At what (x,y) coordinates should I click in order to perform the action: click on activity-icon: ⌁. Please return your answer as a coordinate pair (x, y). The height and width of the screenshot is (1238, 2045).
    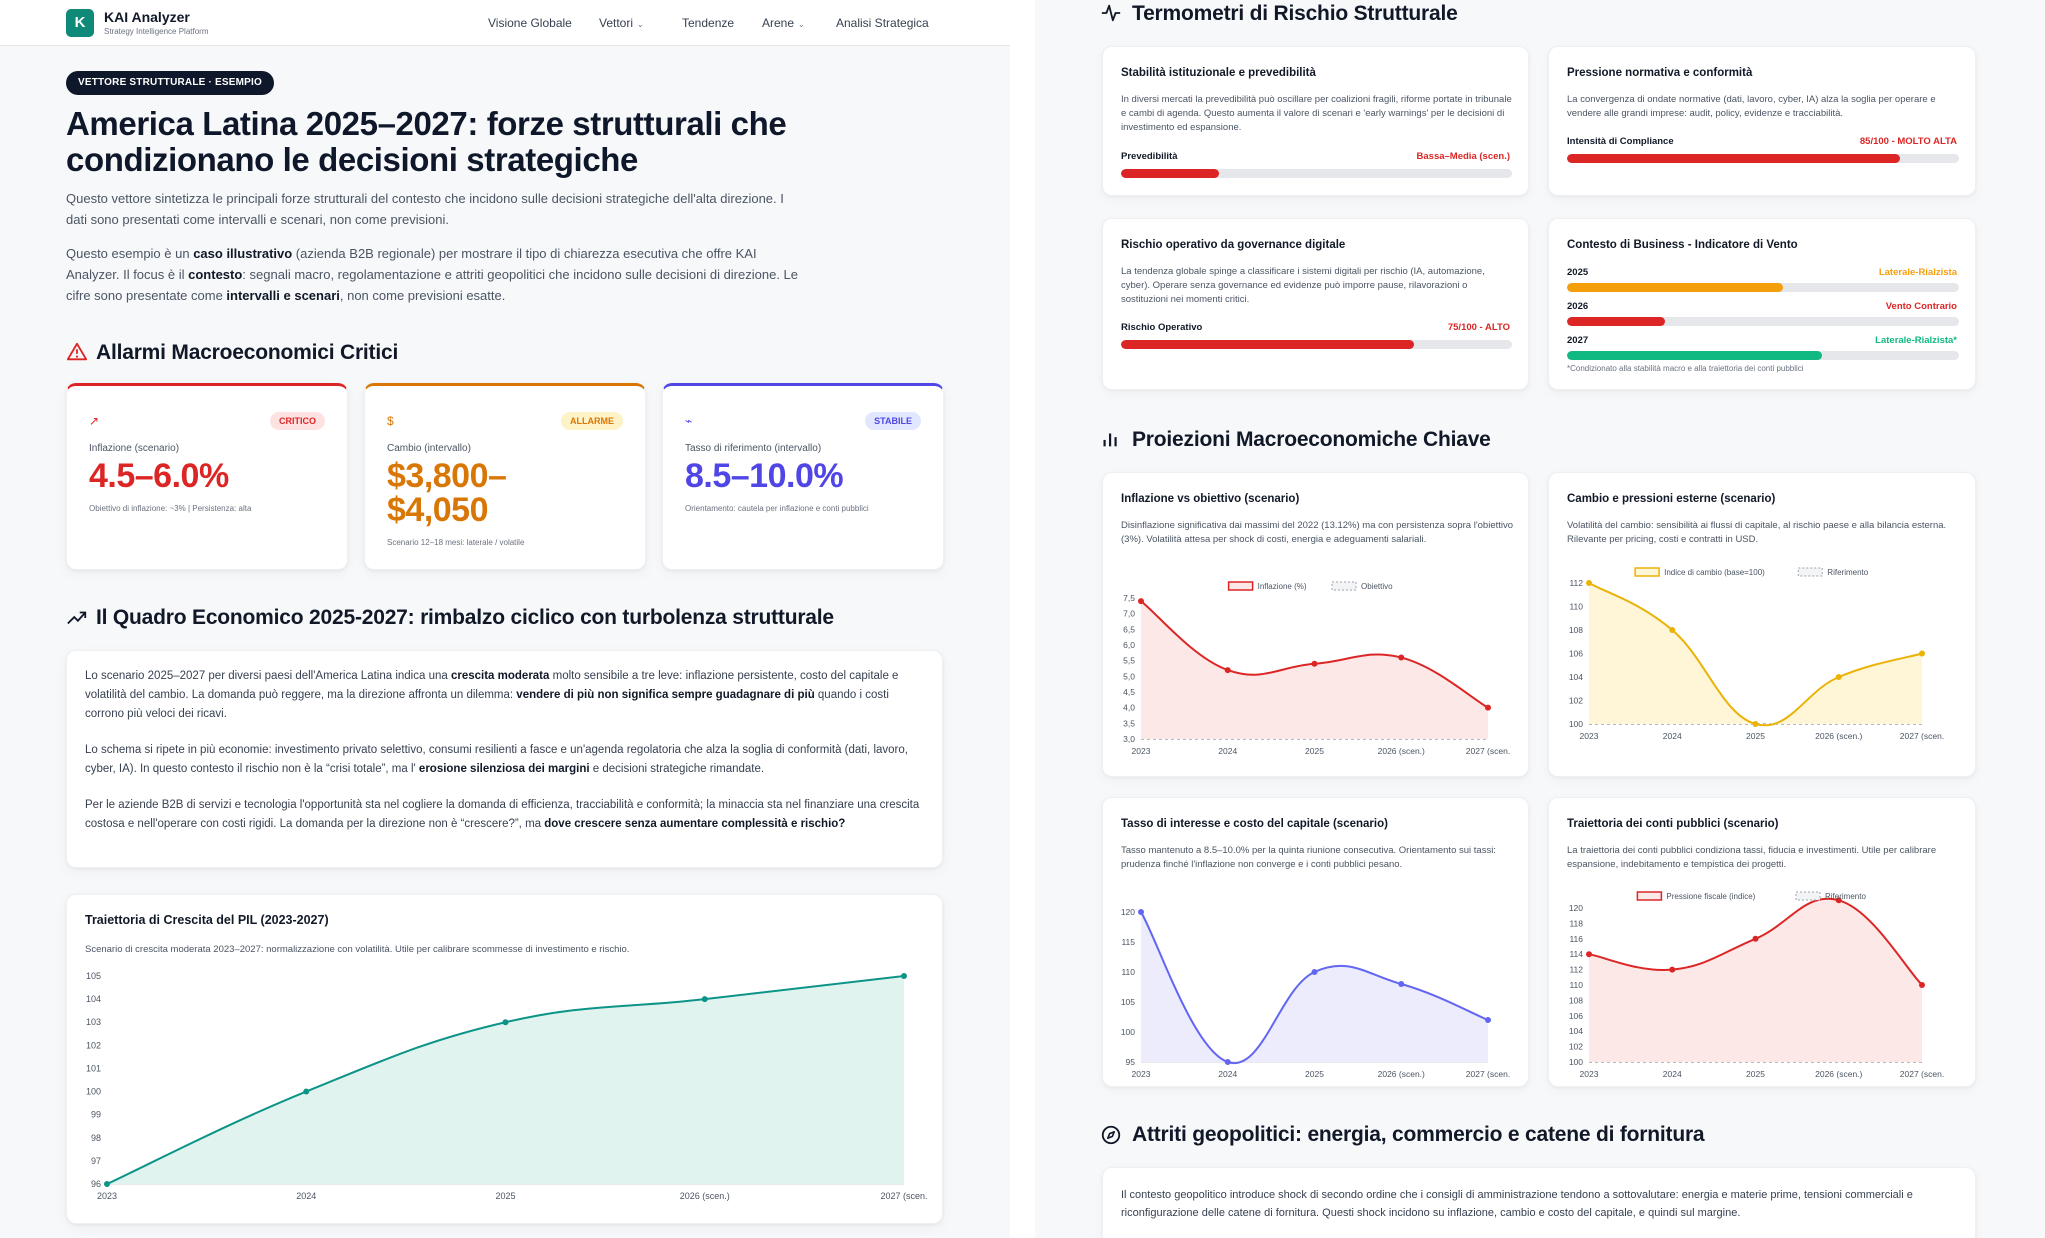
    Looking at the image, I should click on (689, 421).